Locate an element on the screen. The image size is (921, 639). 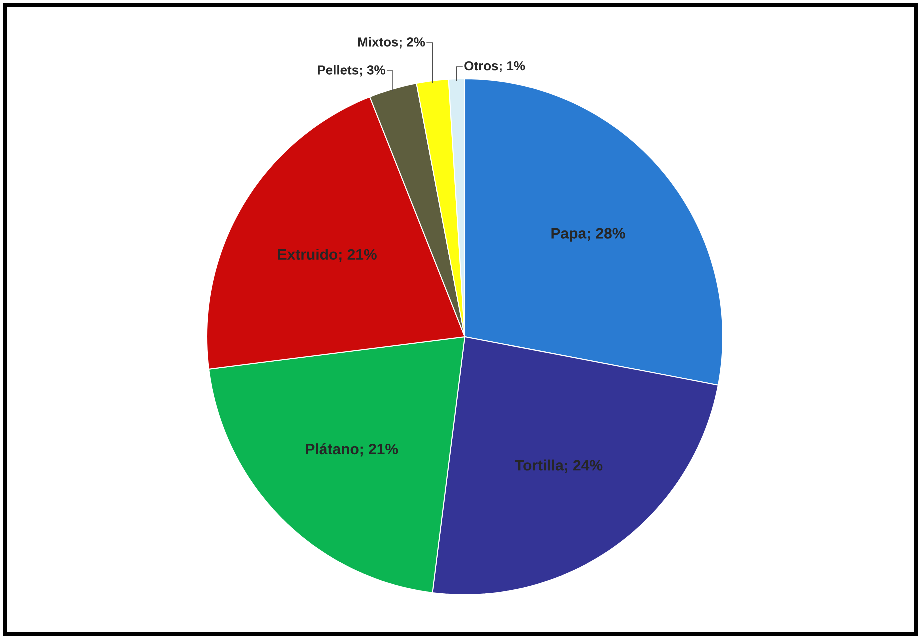
data-label: ; 1% is located at coordinates (513, 67).